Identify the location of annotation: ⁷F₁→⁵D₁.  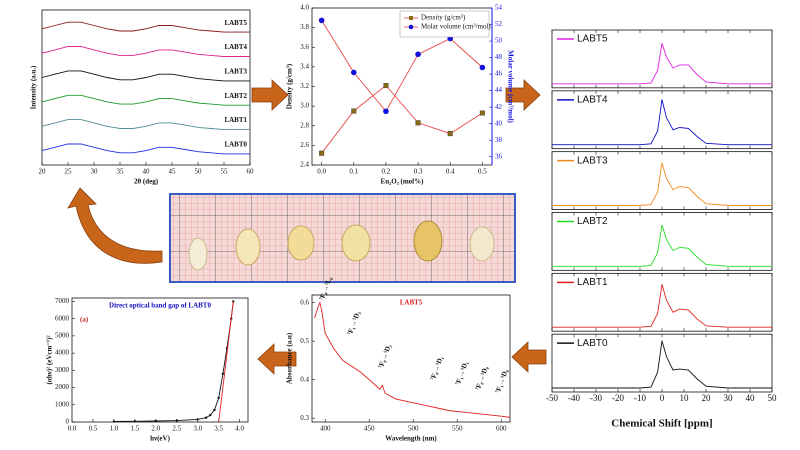
(462, 373).